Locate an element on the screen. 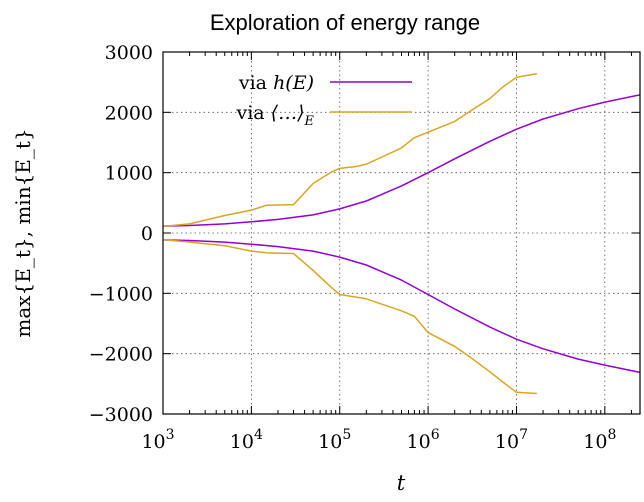 Image resolution: width=644 pixels, height=502 pixels. chart-title: Exploration of energy range is located at coordinates (345, 22).